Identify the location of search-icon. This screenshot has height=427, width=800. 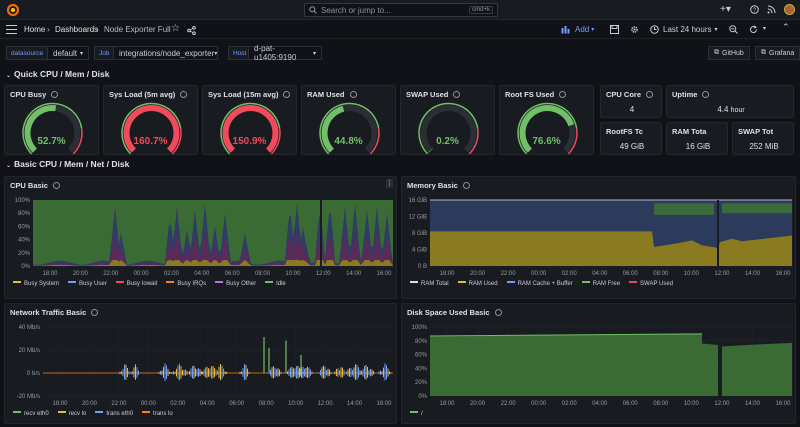
(313, 10).